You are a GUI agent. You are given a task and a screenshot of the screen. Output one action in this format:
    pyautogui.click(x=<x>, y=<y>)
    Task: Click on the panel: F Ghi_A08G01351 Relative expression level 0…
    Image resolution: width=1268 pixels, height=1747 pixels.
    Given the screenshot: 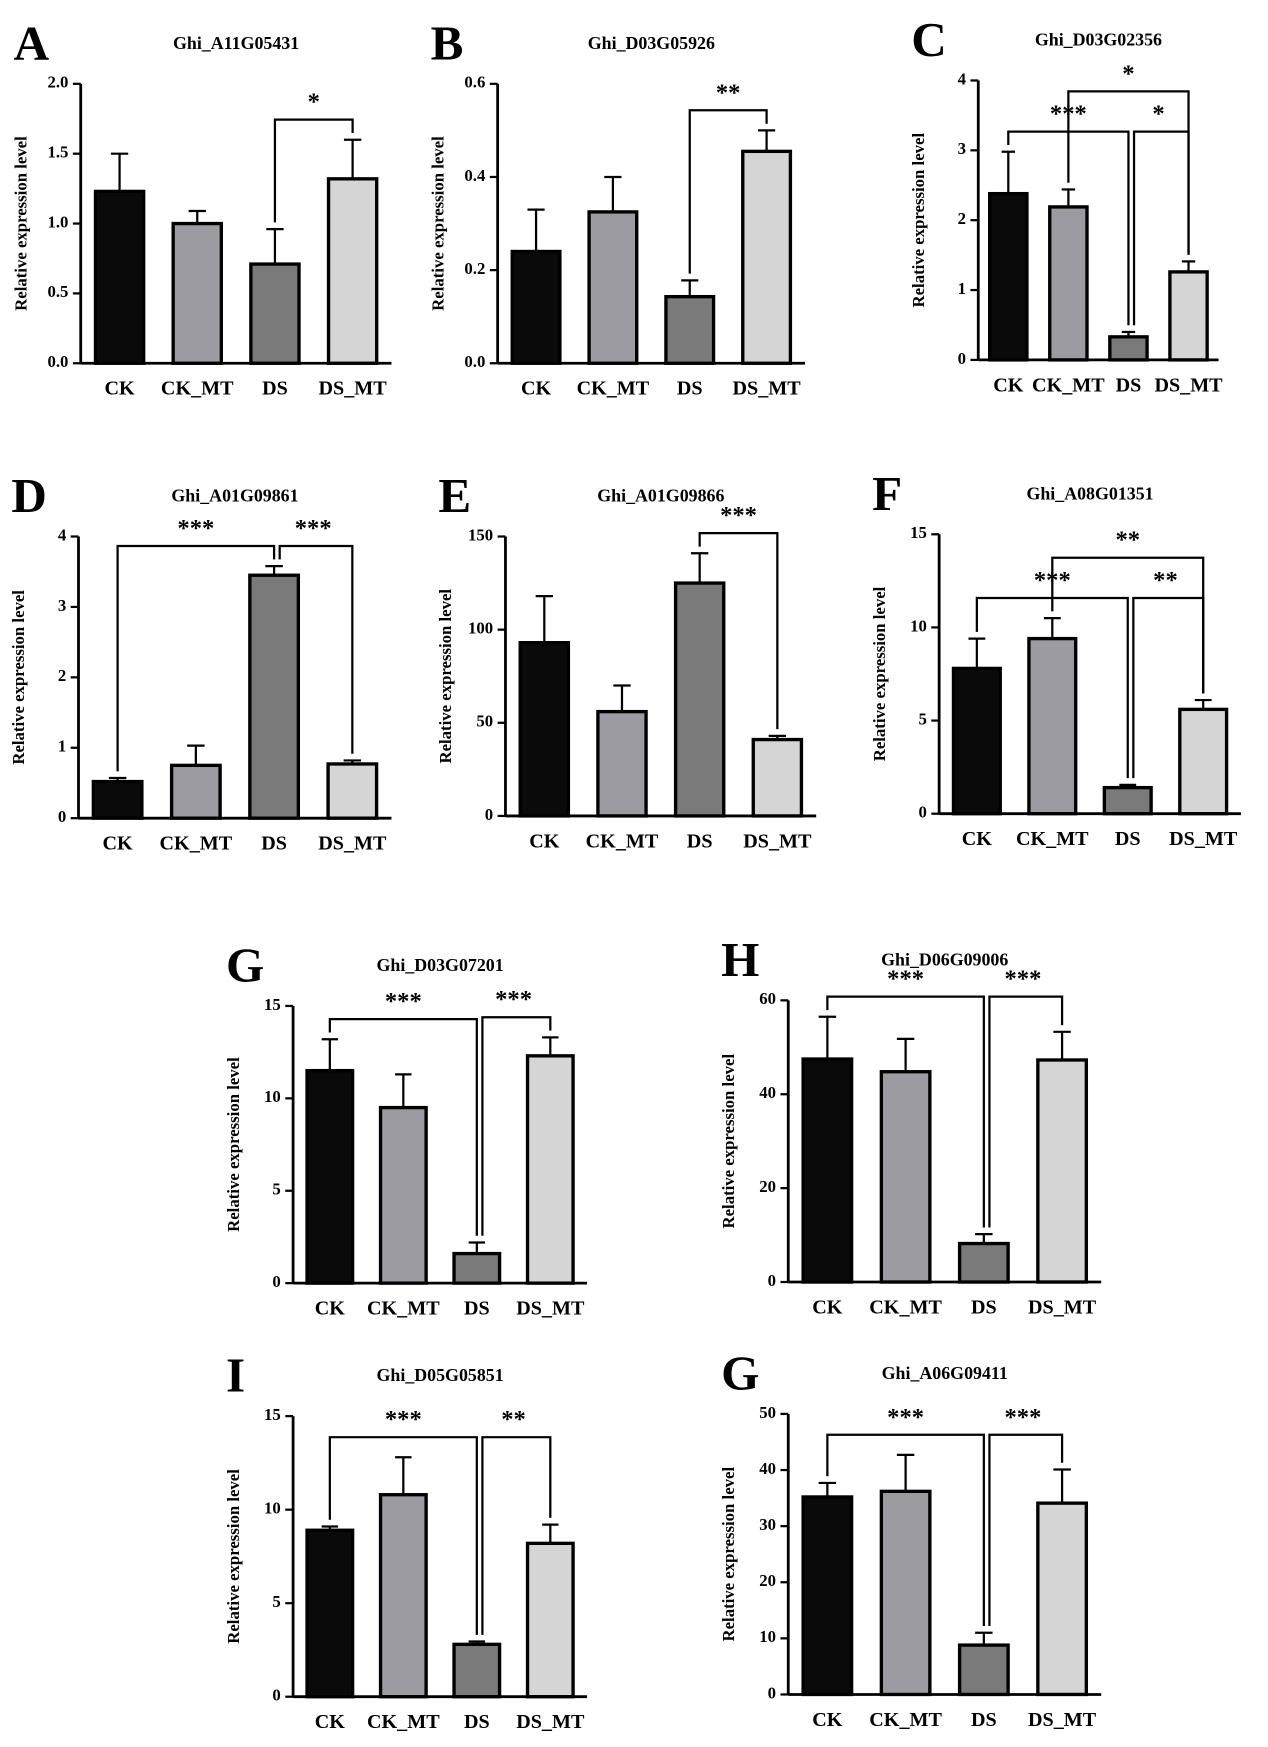 What is the action you would take?
    pyautogui.click(x=1055, y=658)
    